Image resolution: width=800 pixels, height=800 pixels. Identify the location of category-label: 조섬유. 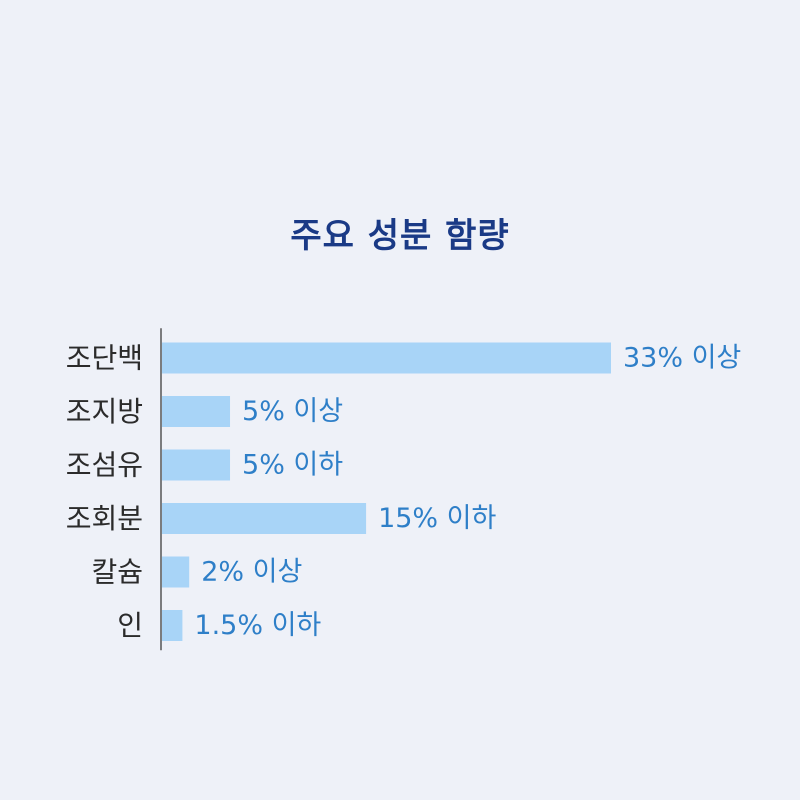
(104, 465).